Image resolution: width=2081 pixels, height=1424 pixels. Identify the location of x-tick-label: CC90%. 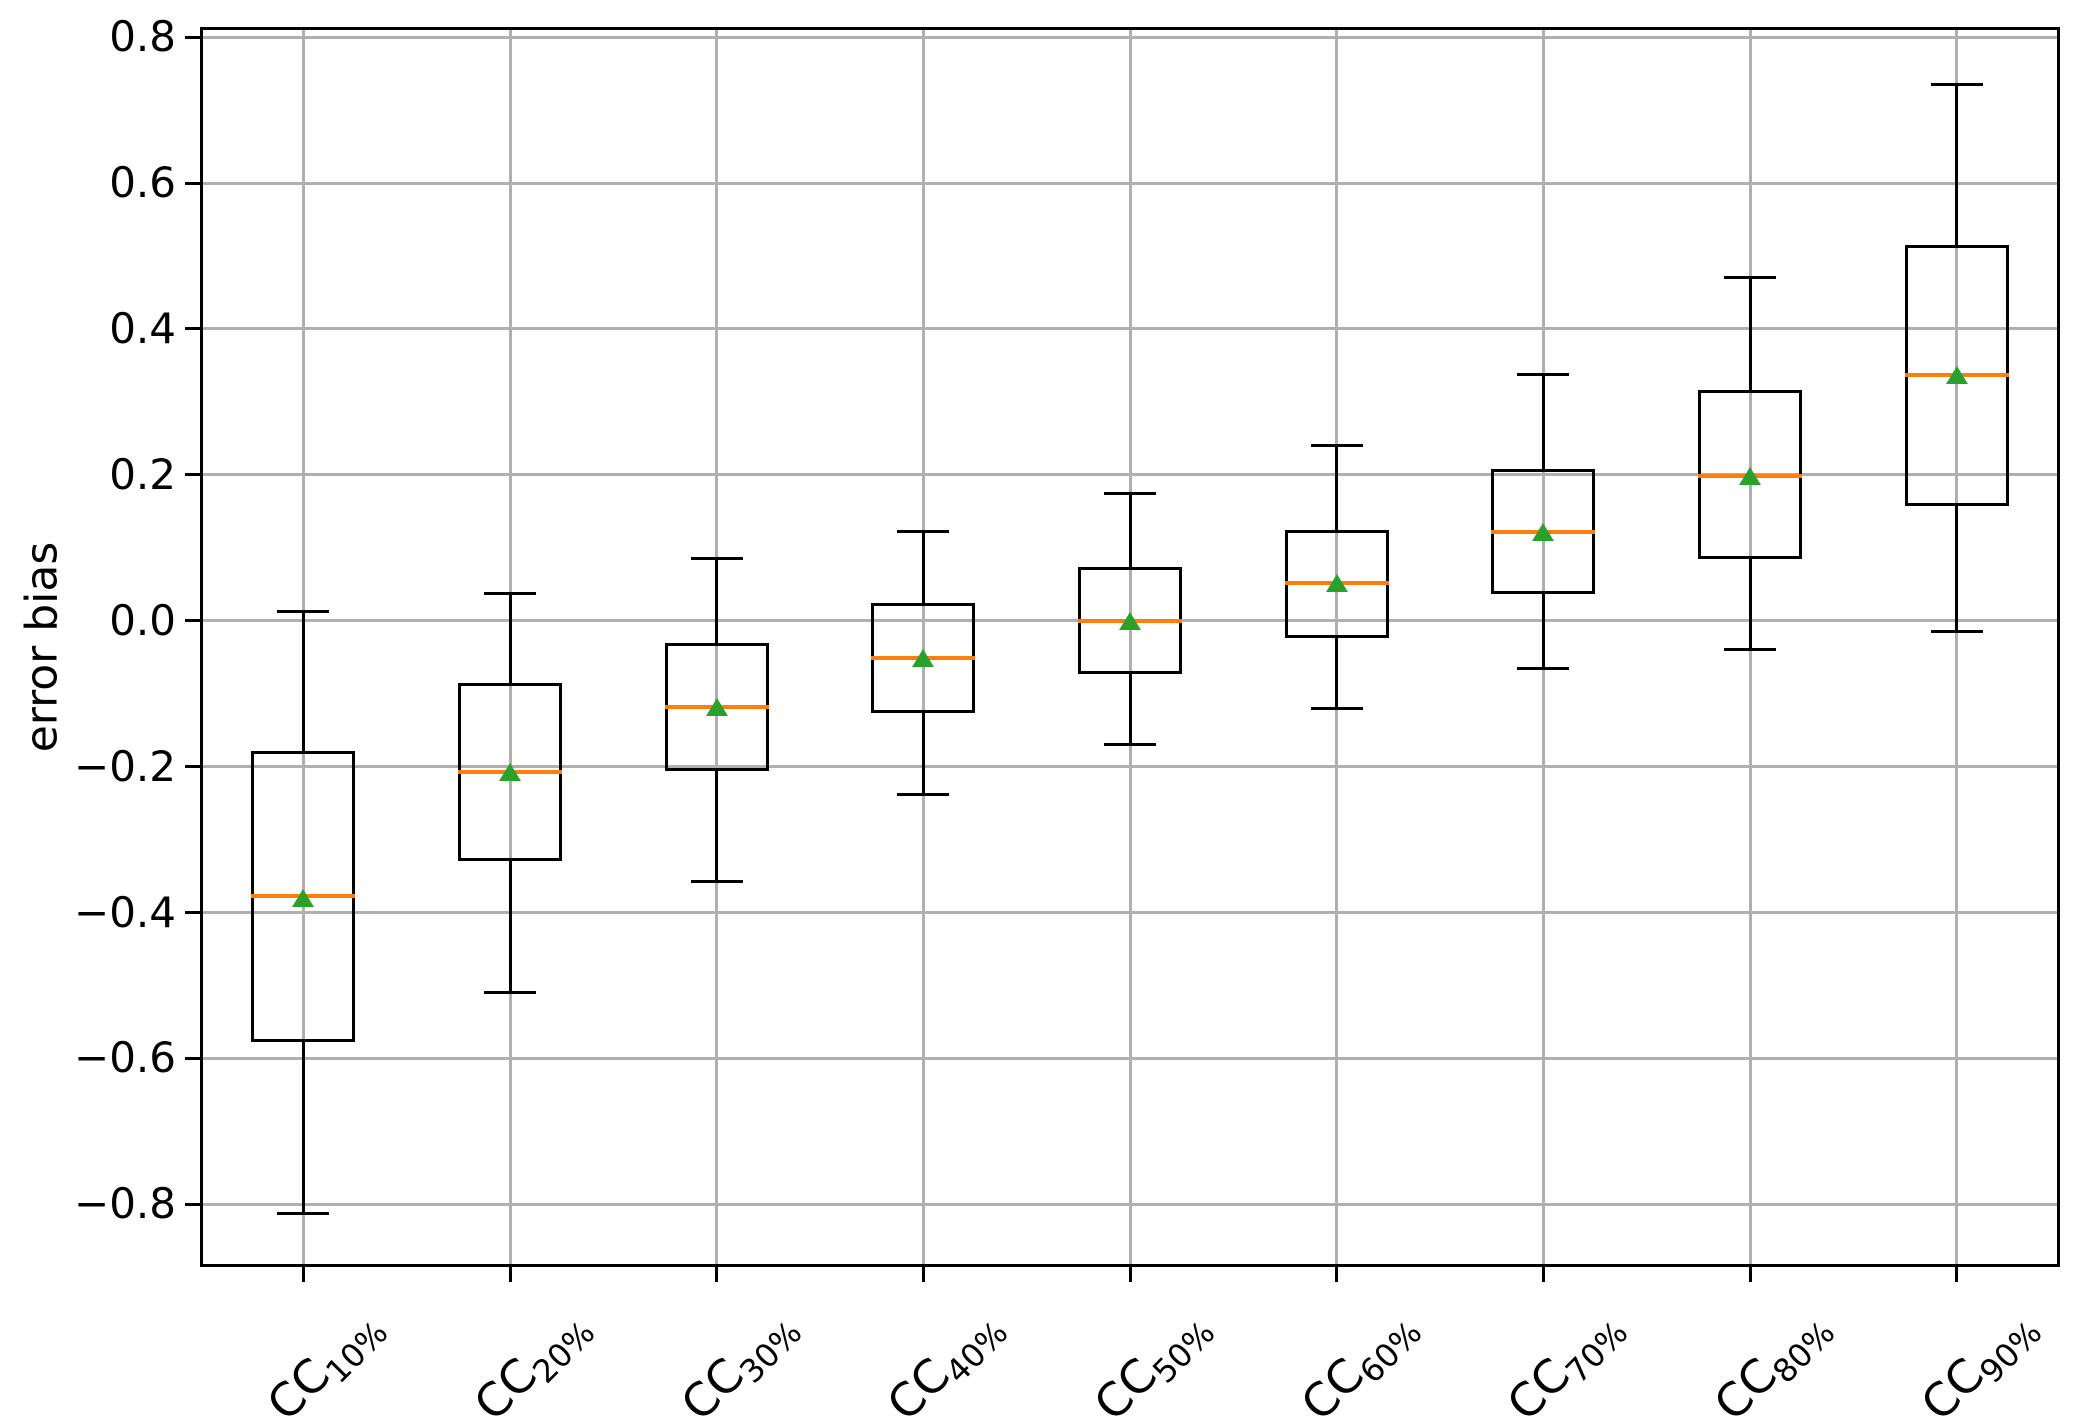
(1915, 1362).